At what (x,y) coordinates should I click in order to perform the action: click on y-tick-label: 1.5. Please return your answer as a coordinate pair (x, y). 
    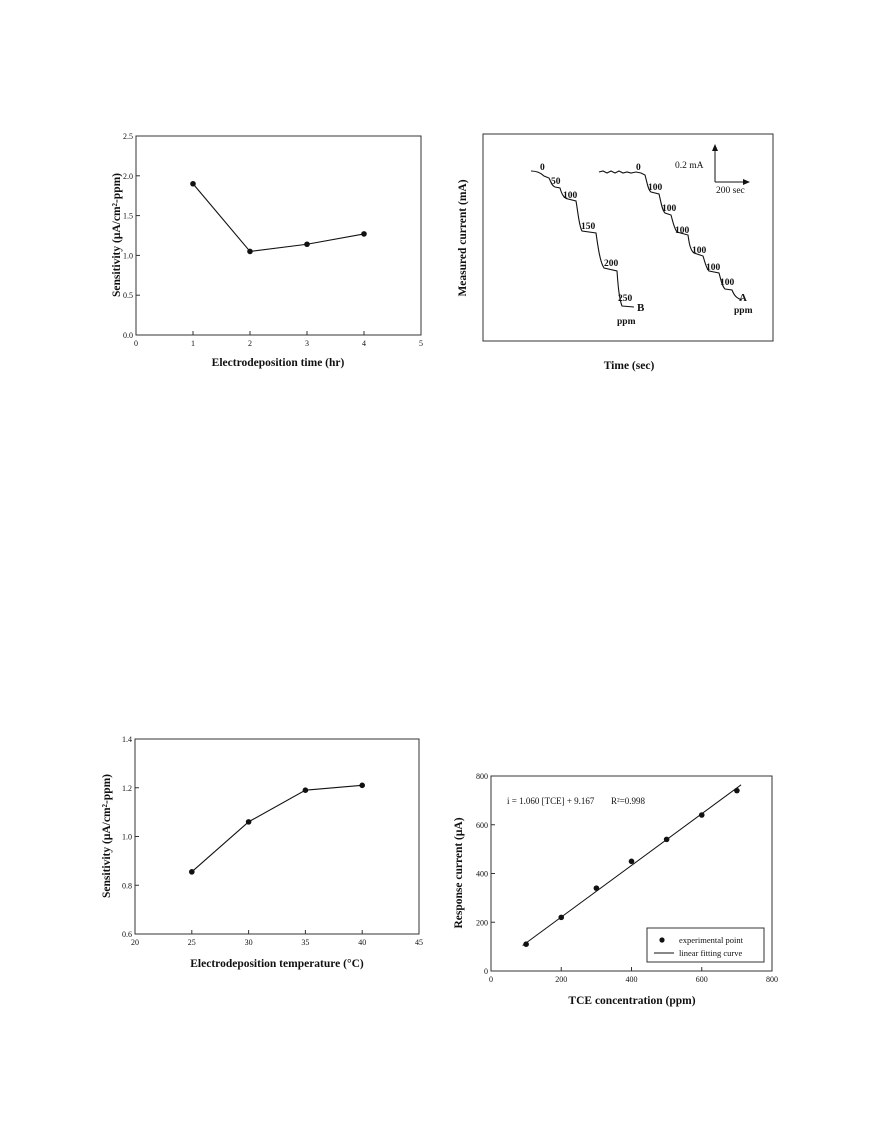
    Looking at the image, I should click on (128, 216).